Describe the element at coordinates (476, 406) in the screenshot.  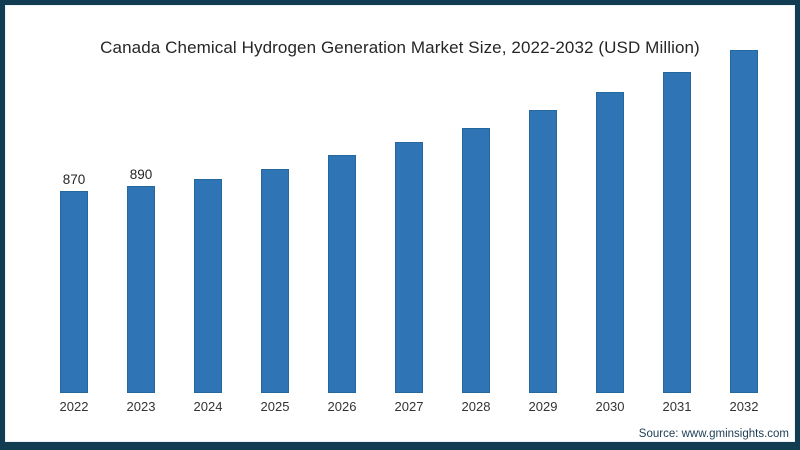
I see `x-axis-label: 2028` at that location.